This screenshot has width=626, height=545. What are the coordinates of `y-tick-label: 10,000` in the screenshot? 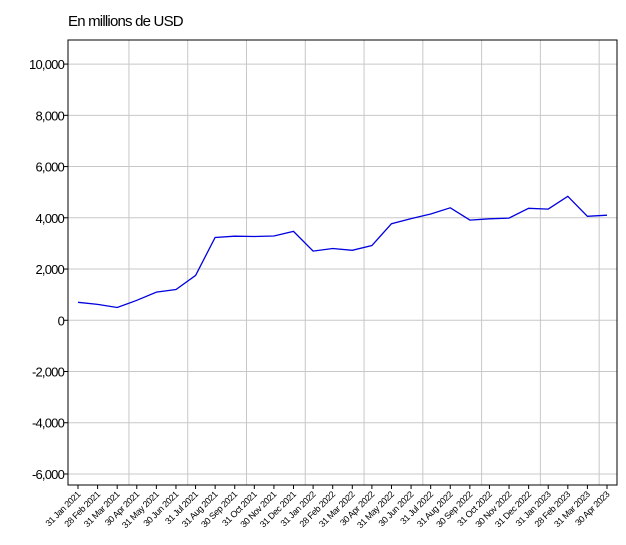 It's located at (47, 64).